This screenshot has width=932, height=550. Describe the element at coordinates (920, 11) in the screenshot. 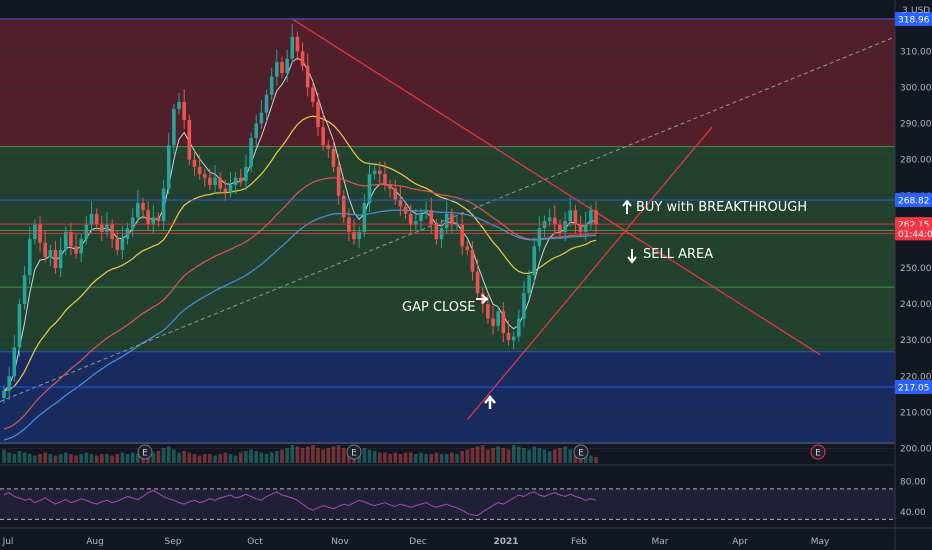

I see `currency-label: USD` at that location.